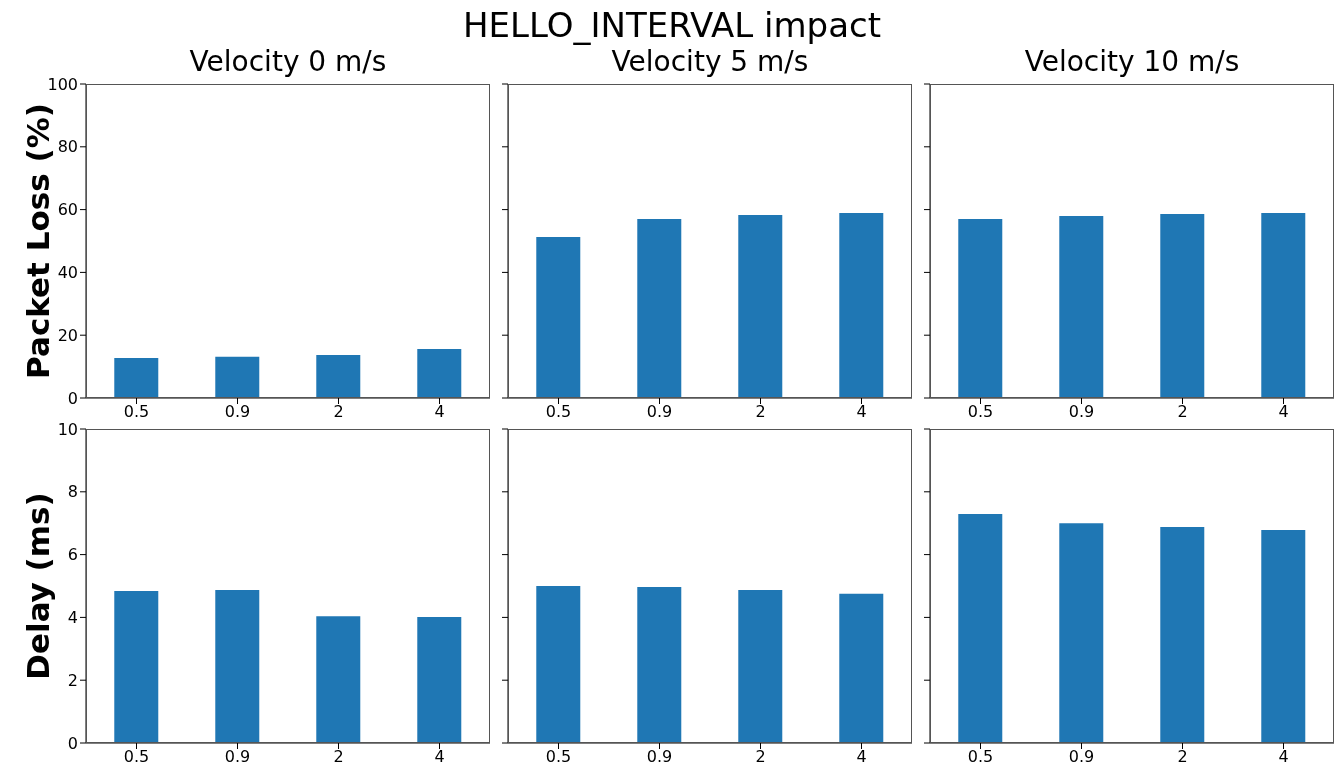  What do you see at coordinates (72, 555) in the screenshot?
I see `y-tick-label: 6` at bounding box center [72, 555].